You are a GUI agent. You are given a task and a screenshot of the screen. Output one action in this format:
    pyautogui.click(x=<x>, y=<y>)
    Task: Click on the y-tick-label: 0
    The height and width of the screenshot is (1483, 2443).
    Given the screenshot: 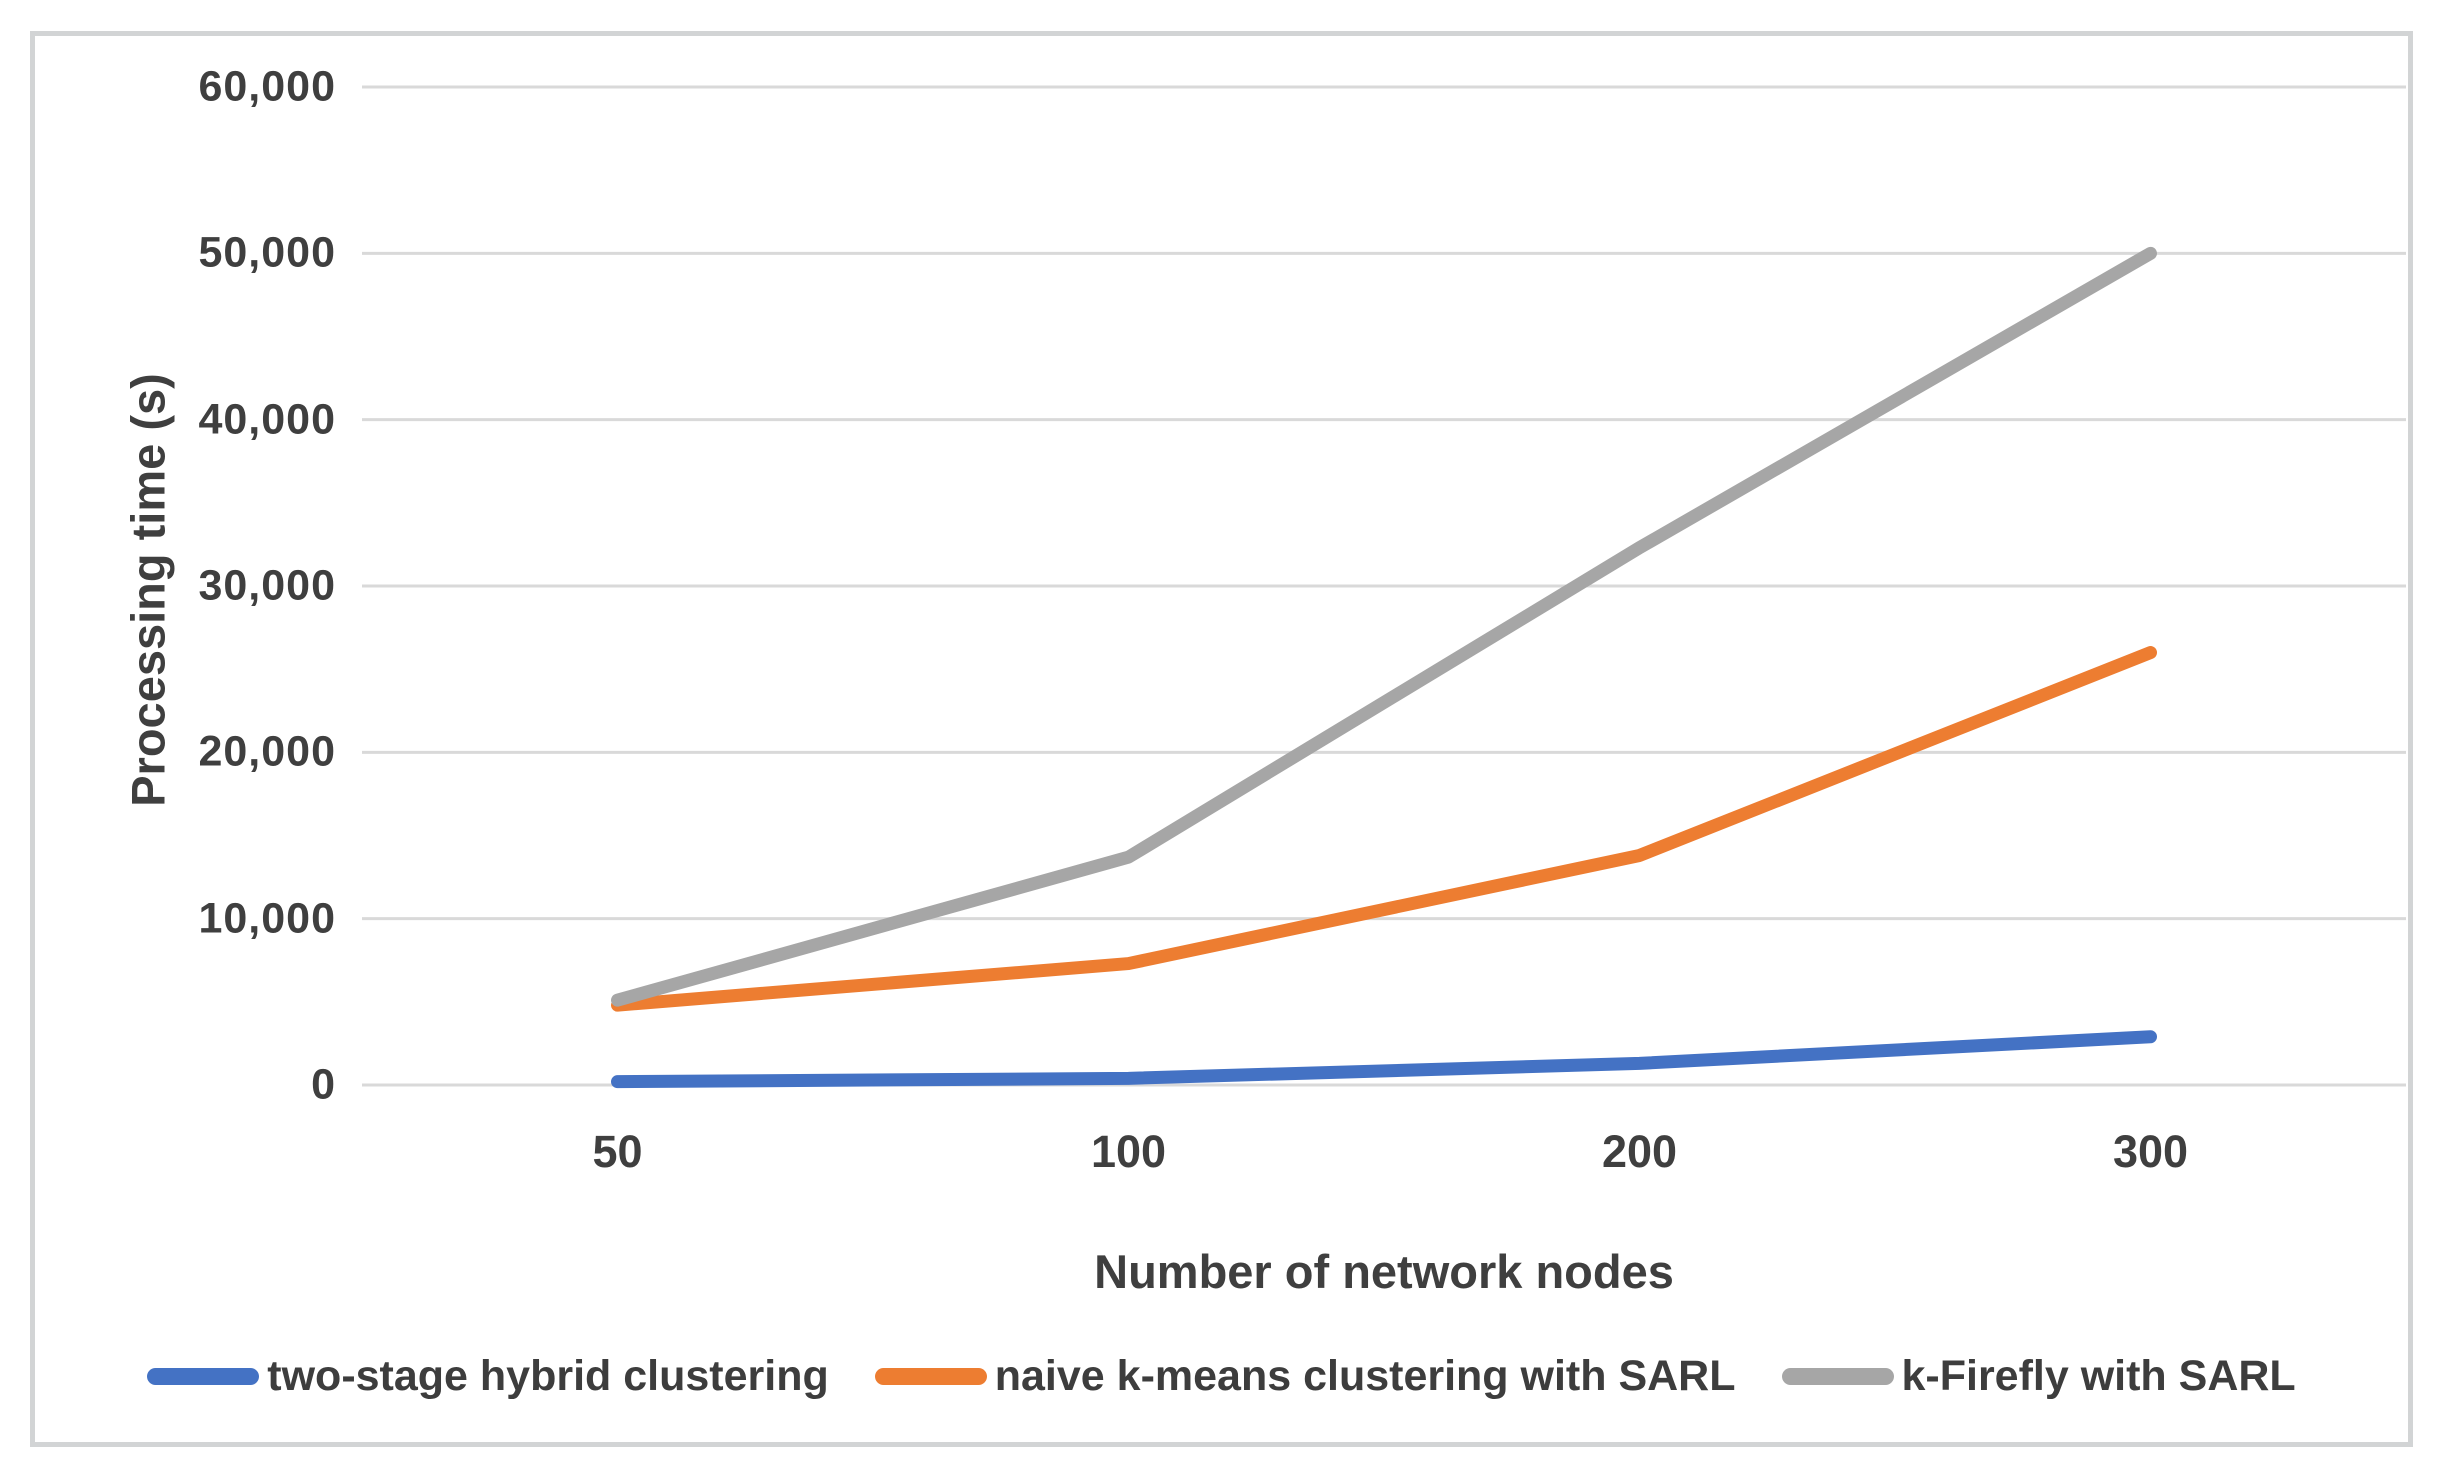 What is the action you would take?
    pyautogui.click(x=323, y=1084)
    